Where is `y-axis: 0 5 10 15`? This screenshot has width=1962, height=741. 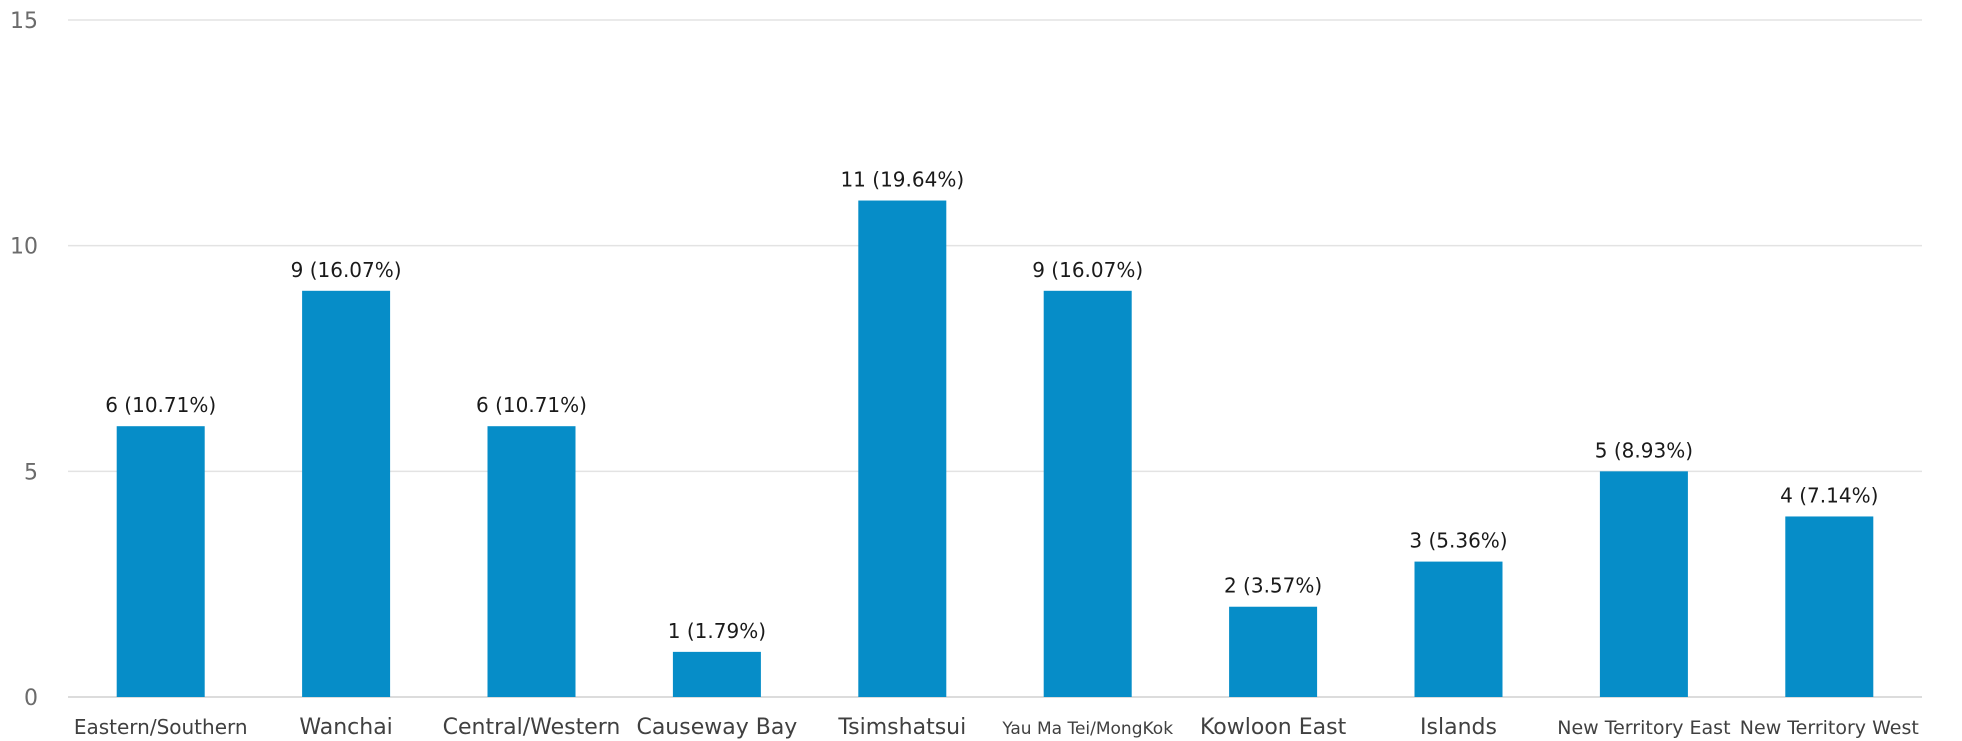
y-axis: 0 5 10 15 is located at coordinates (24, 360).